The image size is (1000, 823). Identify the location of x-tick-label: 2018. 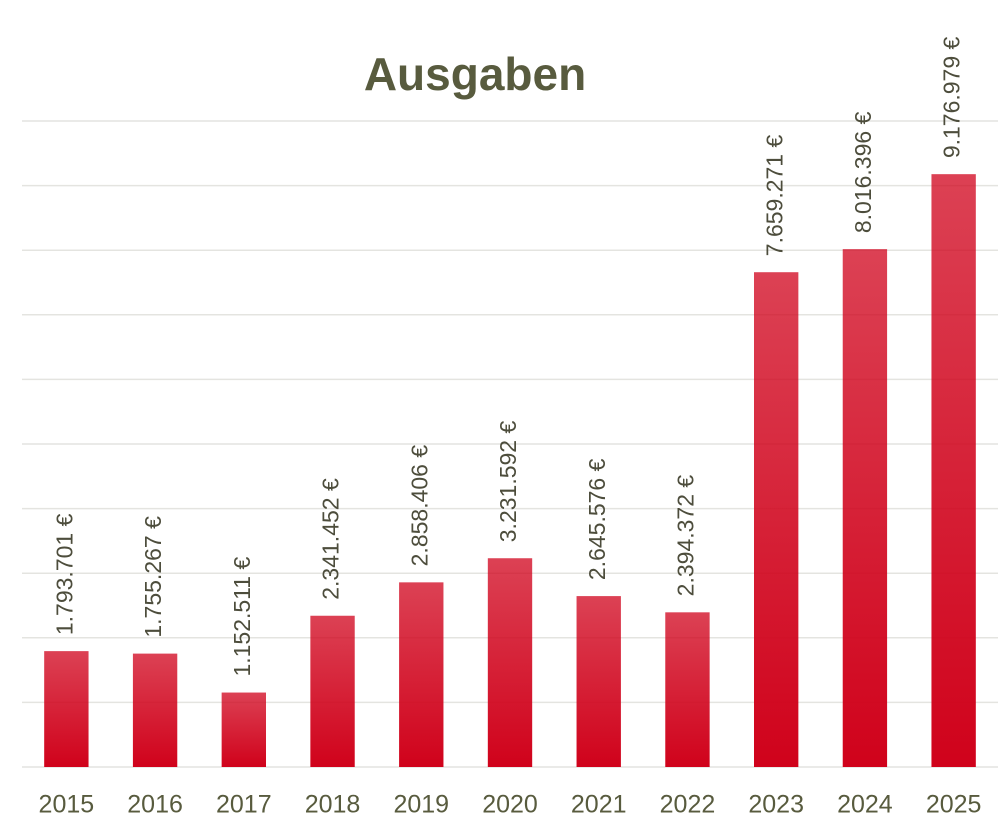
(333, 805).